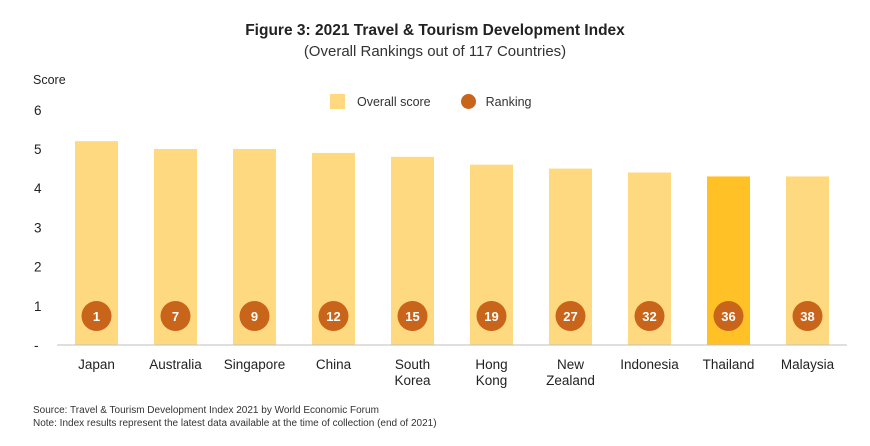 The image size is (870, 446). What do you see at coordinates (394, 101) in the screenshot?
I see `legend-label-overall-score: Overall score` at bounding box center [394, 101].